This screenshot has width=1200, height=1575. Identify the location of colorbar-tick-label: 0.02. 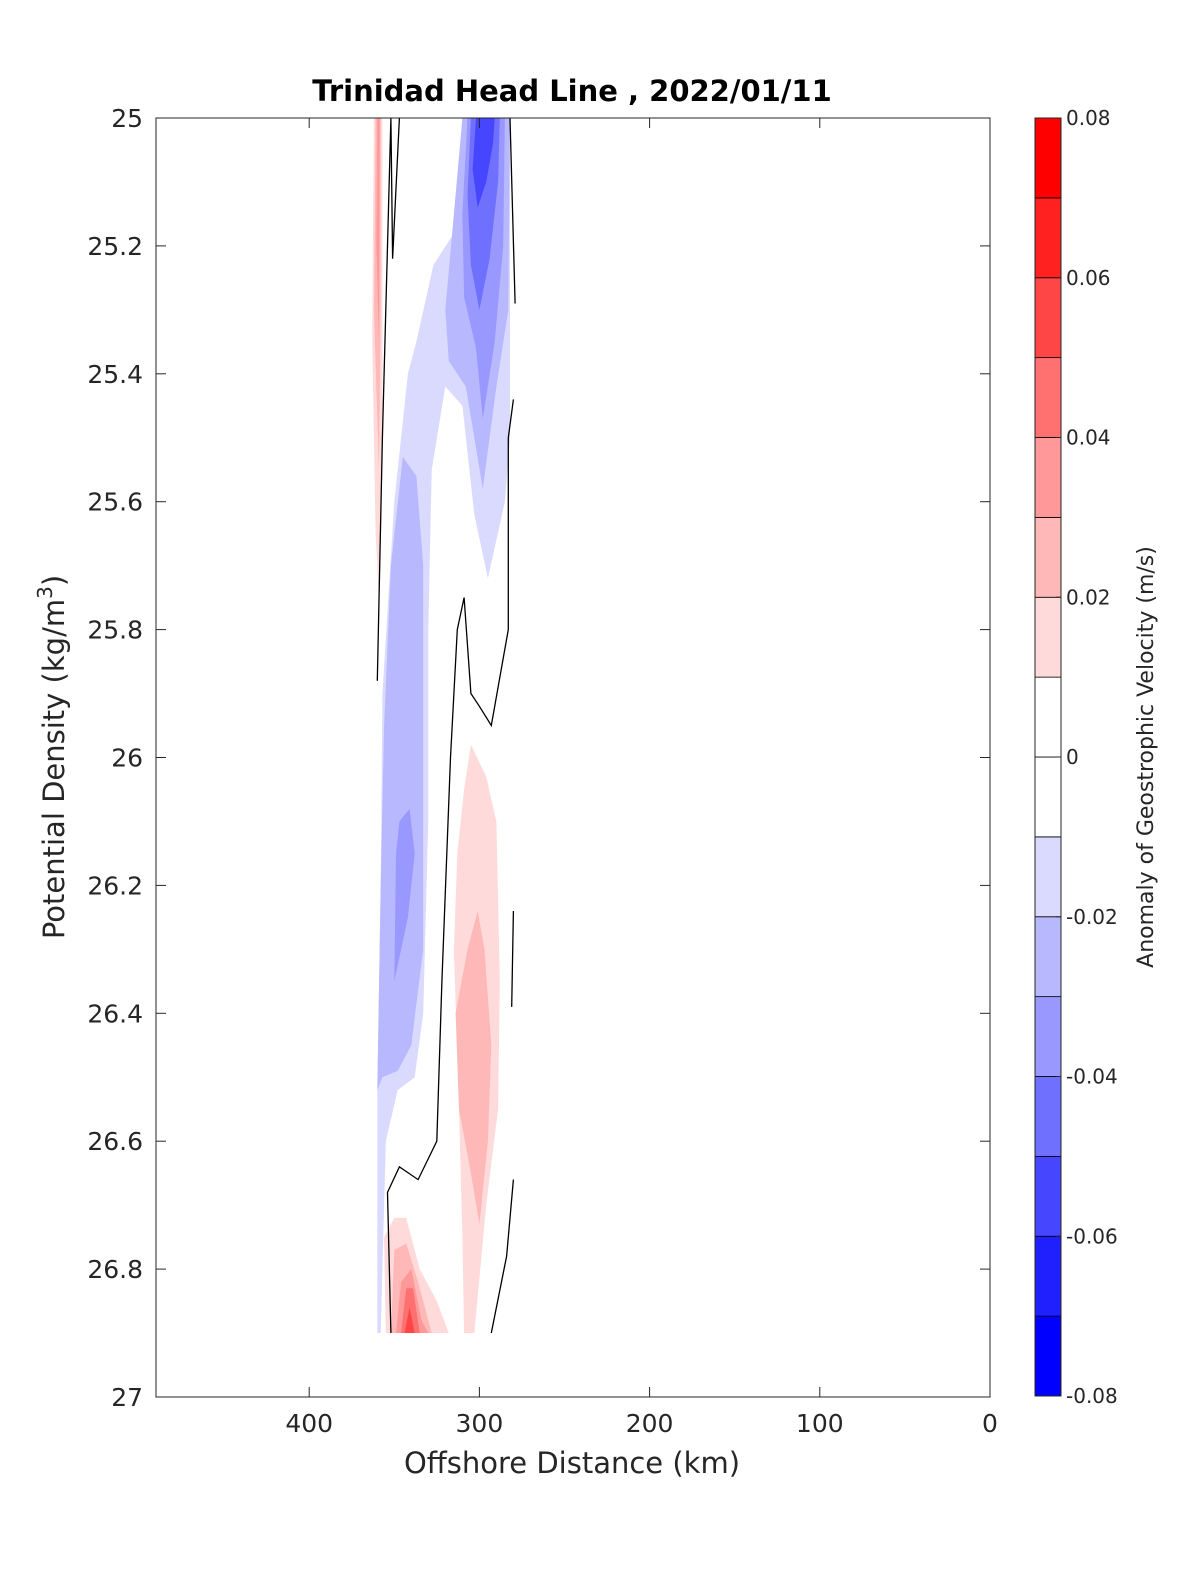
(1088, 597).